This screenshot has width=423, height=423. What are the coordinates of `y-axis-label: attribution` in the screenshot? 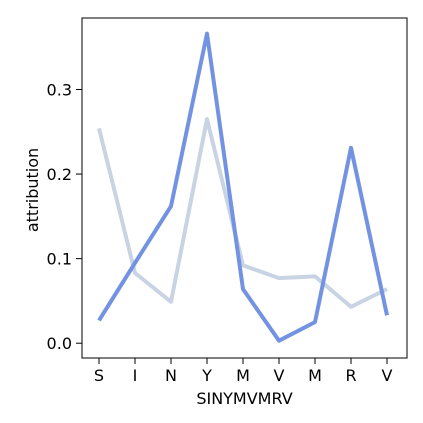 It's located at (32, 190).